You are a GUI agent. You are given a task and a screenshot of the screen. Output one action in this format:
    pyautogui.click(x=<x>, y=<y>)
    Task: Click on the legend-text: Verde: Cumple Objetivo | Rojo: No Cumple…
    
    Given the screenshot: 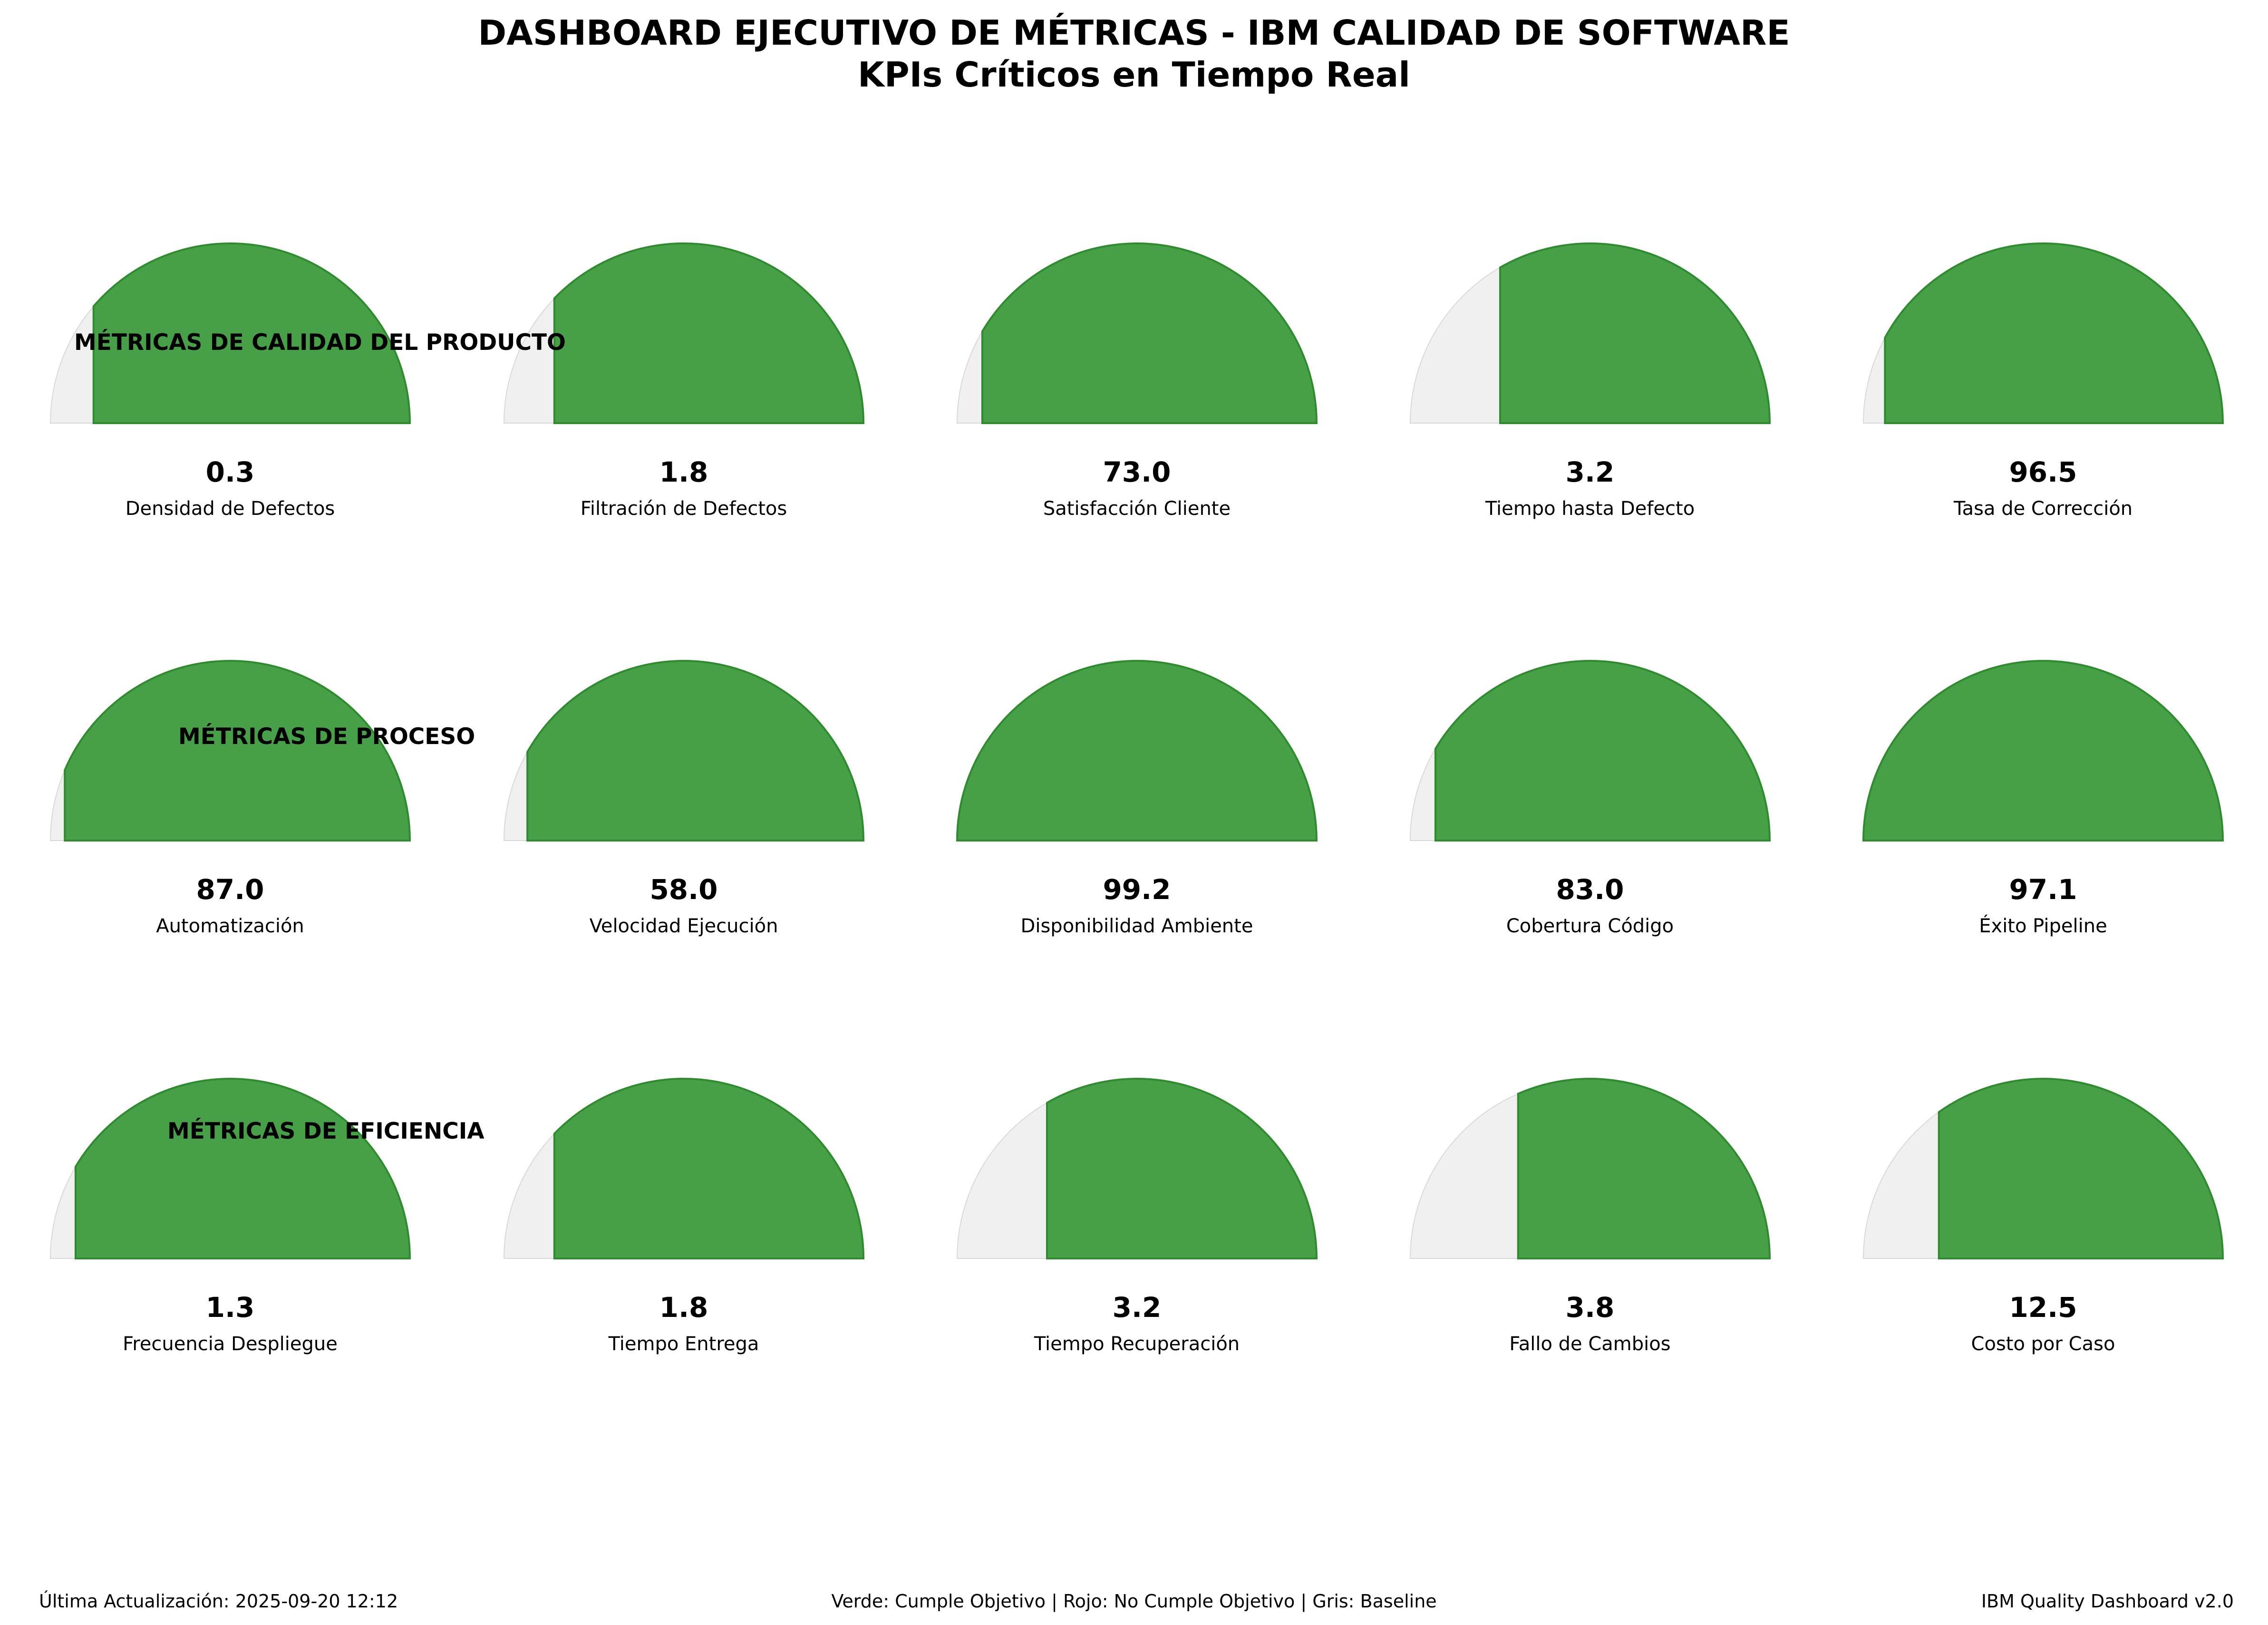 What is the action you would take?
    pyautogui.click(x=1134, y=1601)
    